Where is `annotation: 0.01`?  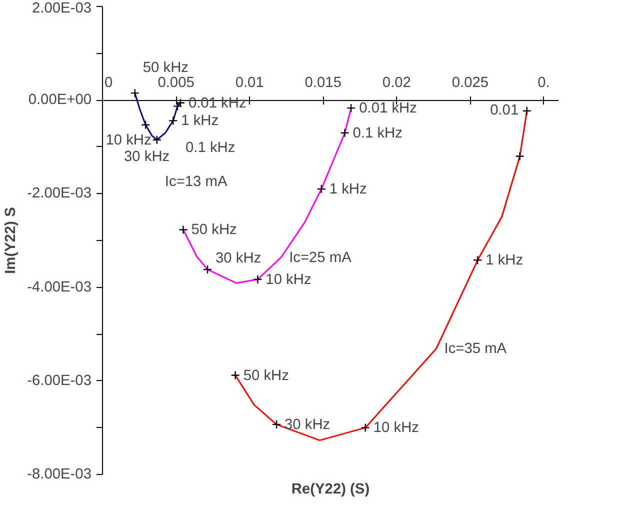
annotation: 0.01 is located at coordinates (504, 110).